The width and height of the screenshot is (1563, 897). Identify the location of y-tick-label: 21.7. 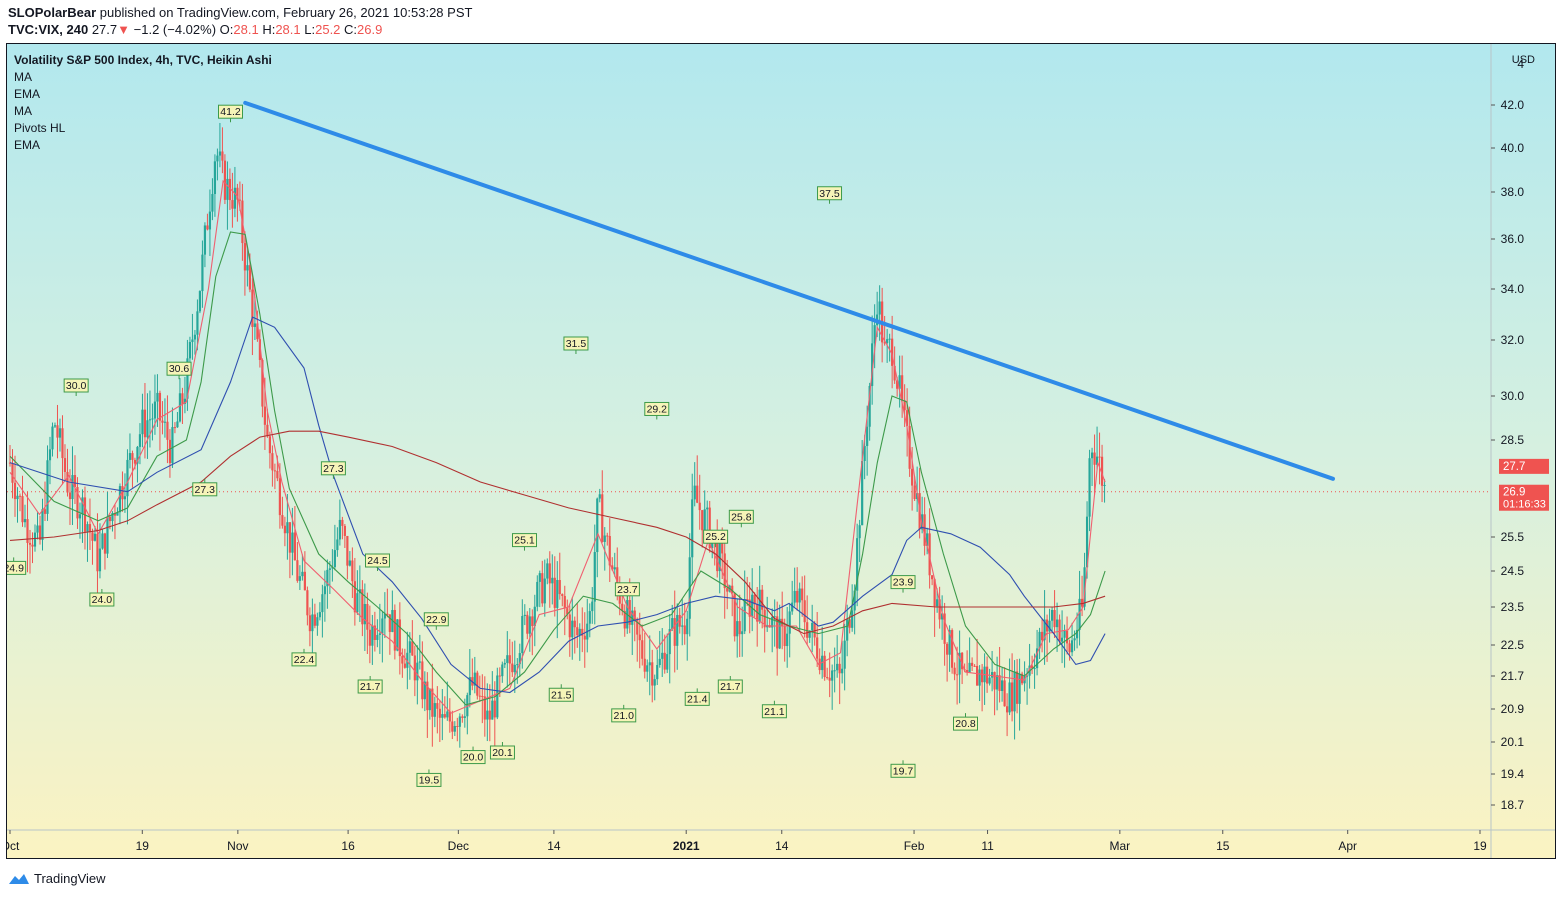
(1513, 676).